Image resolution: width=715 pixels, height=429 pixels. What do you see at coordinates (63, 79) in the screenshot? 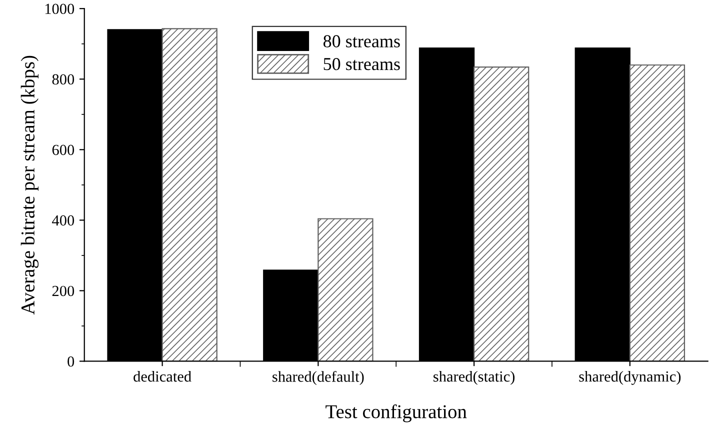
I see `y-tick-label: 800` at bounding box center [63, 79].